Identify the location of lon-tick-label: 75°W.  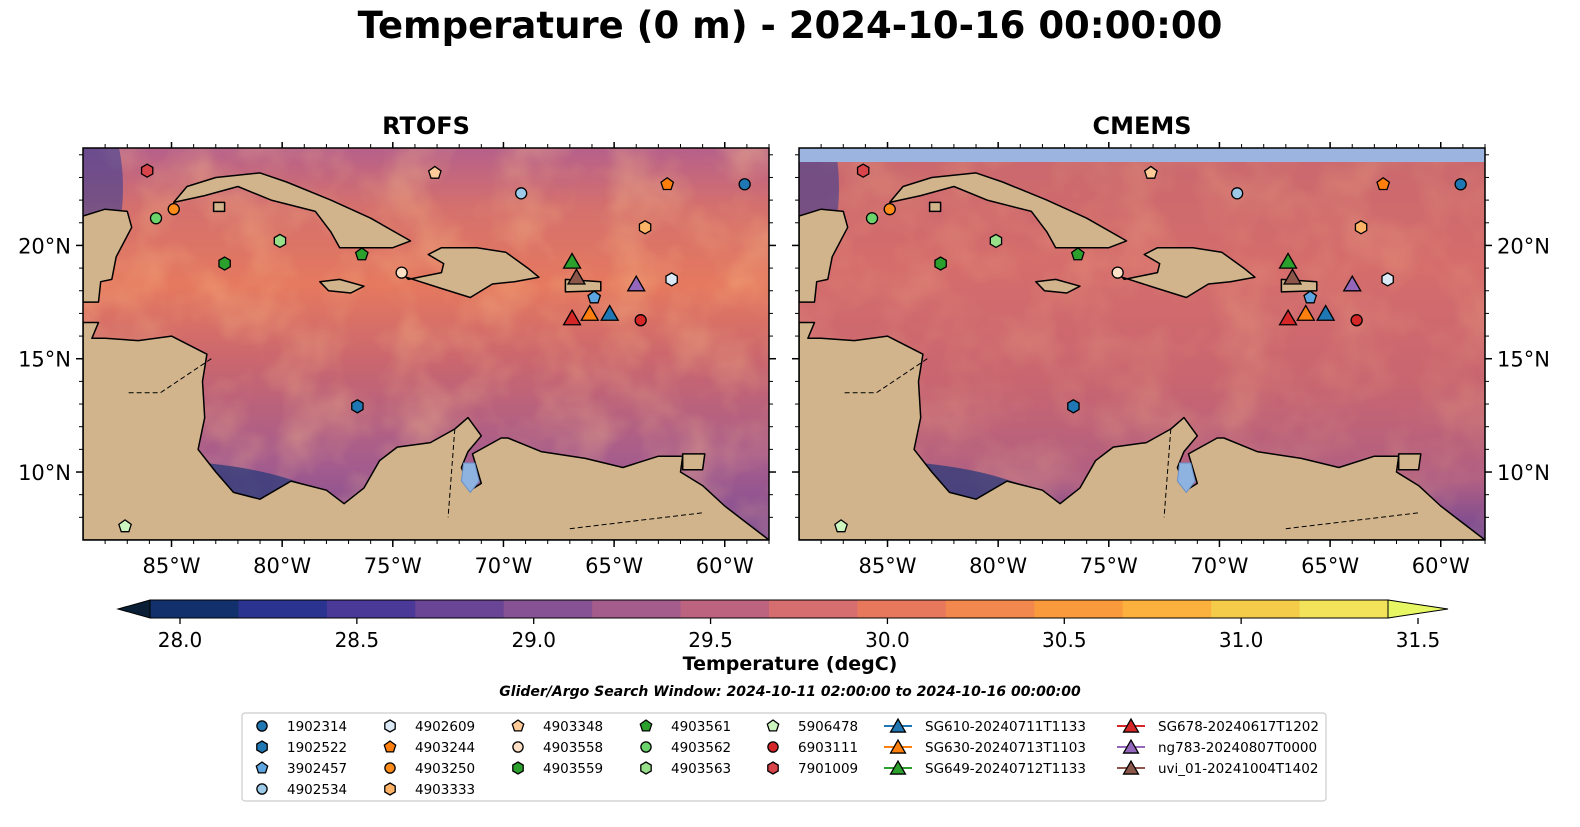
(1109, 566).